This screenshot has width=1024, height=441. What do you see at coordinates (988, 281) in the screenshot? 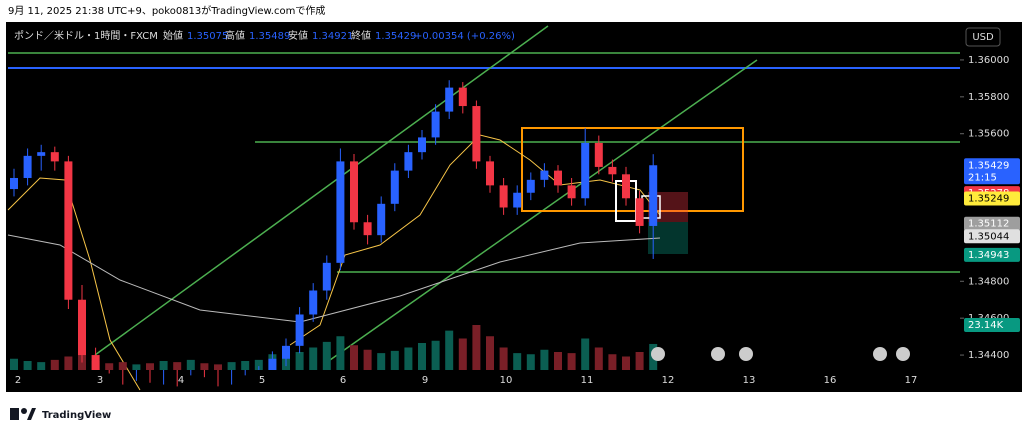
I see `price-tick-label: 1.34800` at bounding box center [988, 281].